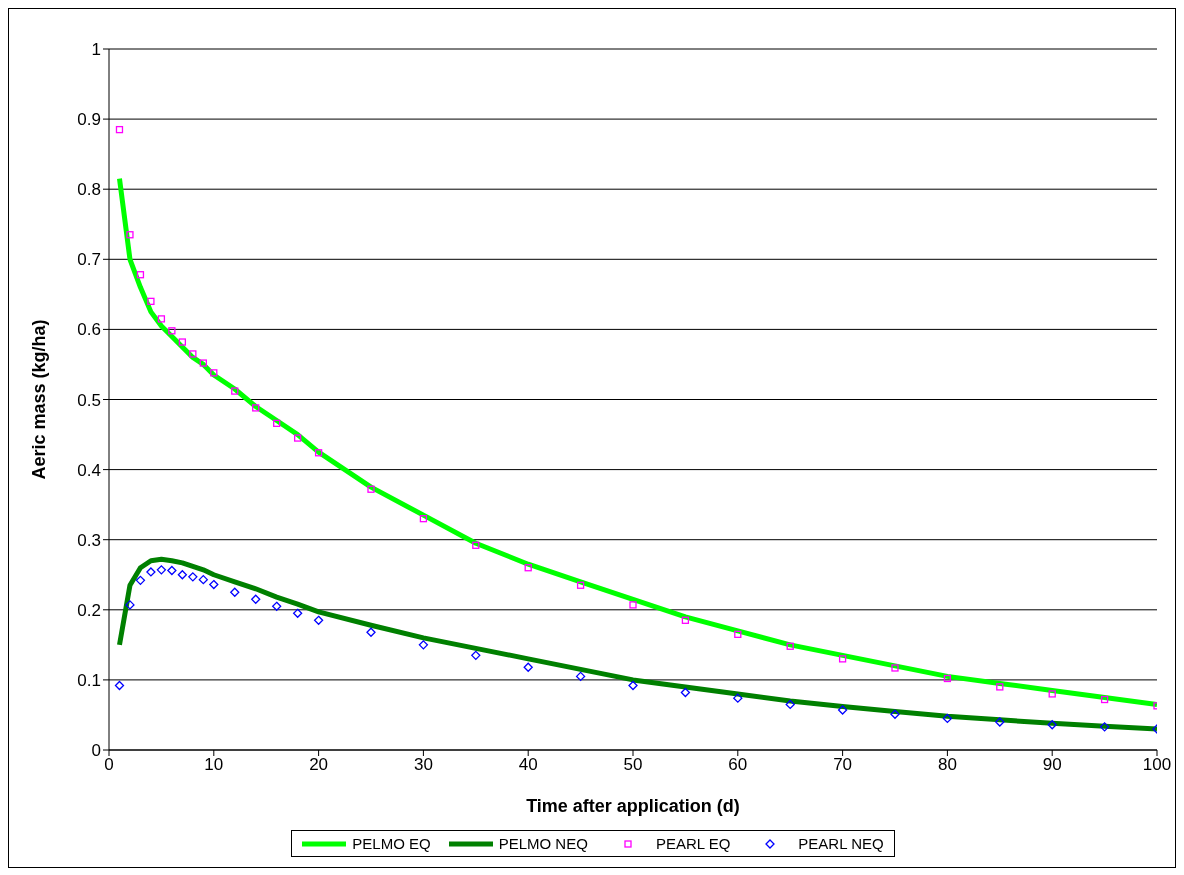 The image size is (1184, 875). I want to click on x-tick-label: 90, so click(1052, 765).